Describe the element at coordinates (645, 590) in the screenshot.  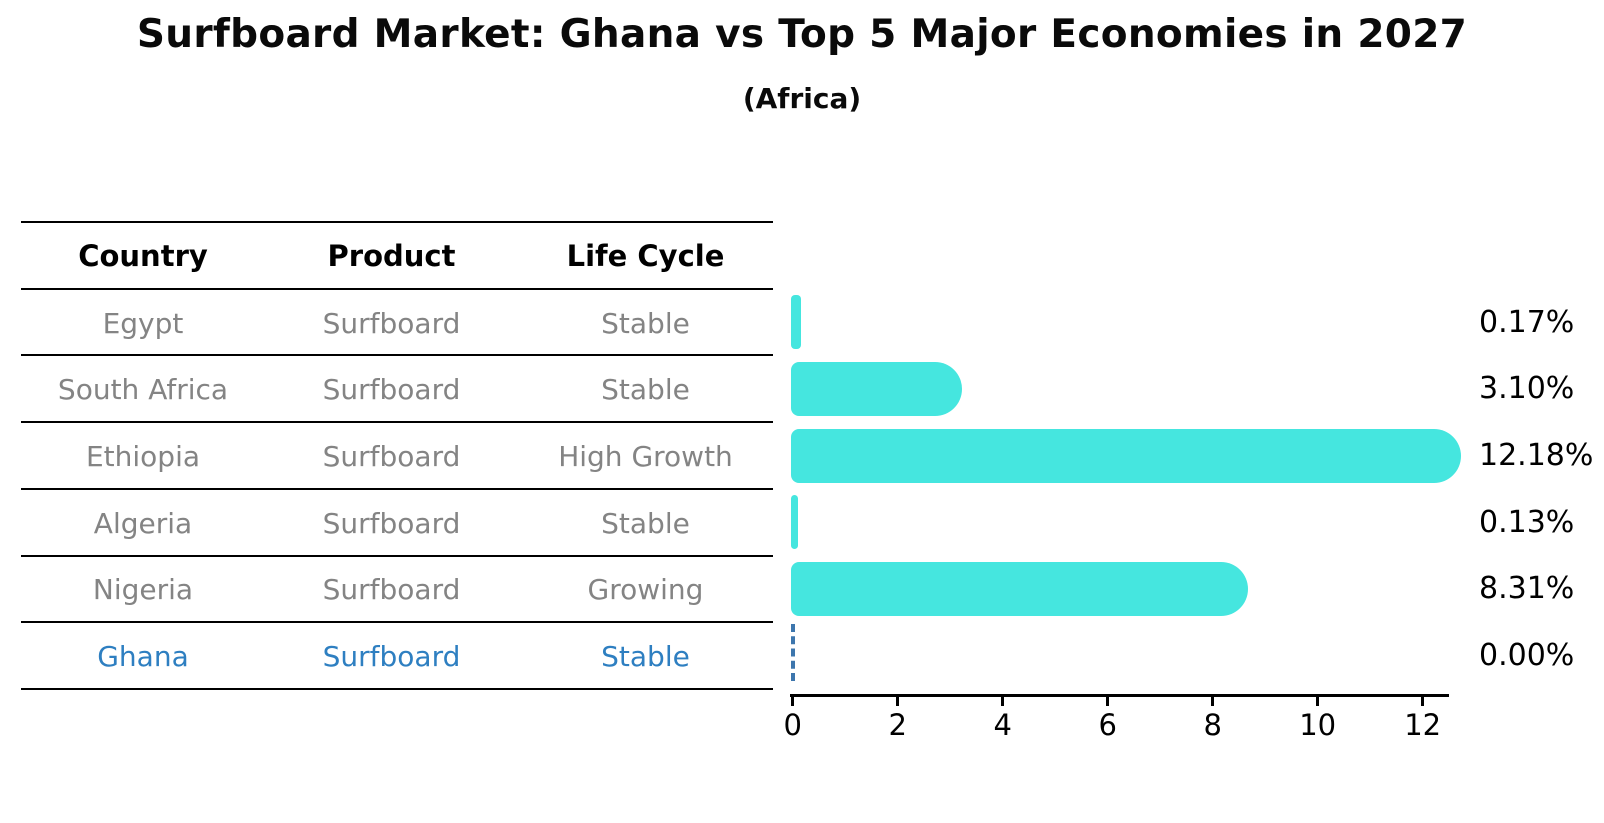
I see `table-cell-life-cycle: Growing` at that location.